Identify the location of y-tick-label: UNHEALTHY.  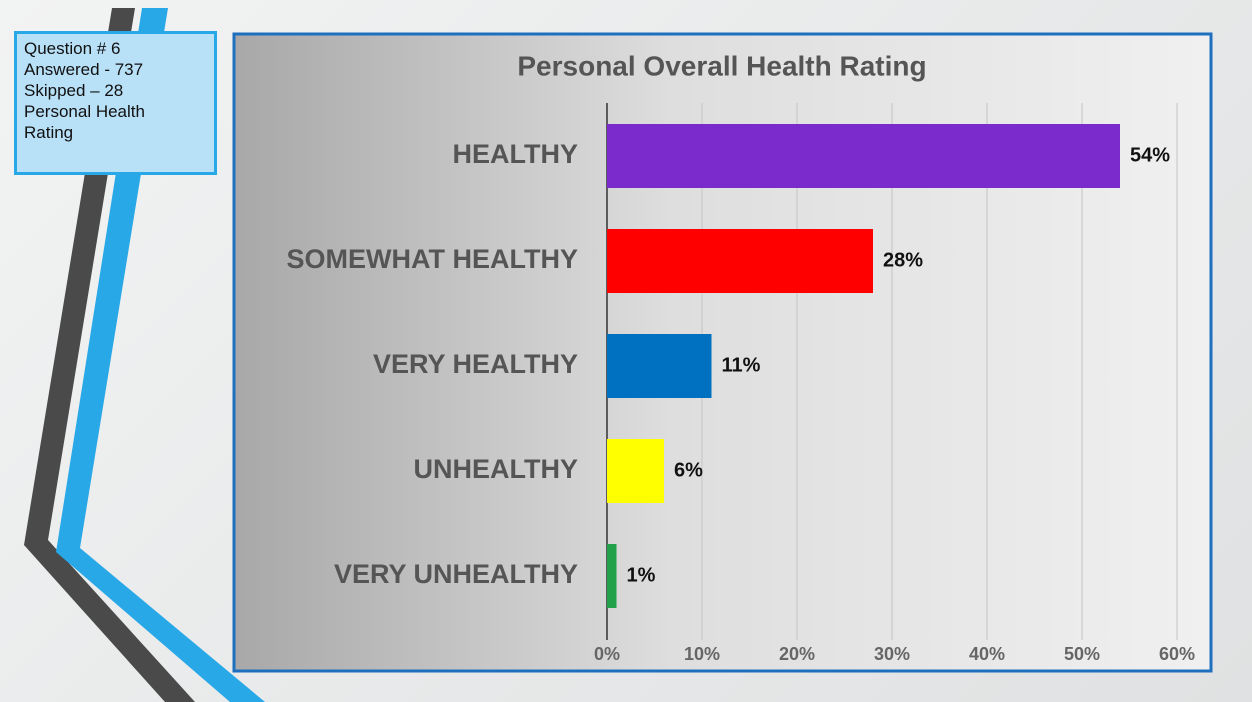
(496, 469).